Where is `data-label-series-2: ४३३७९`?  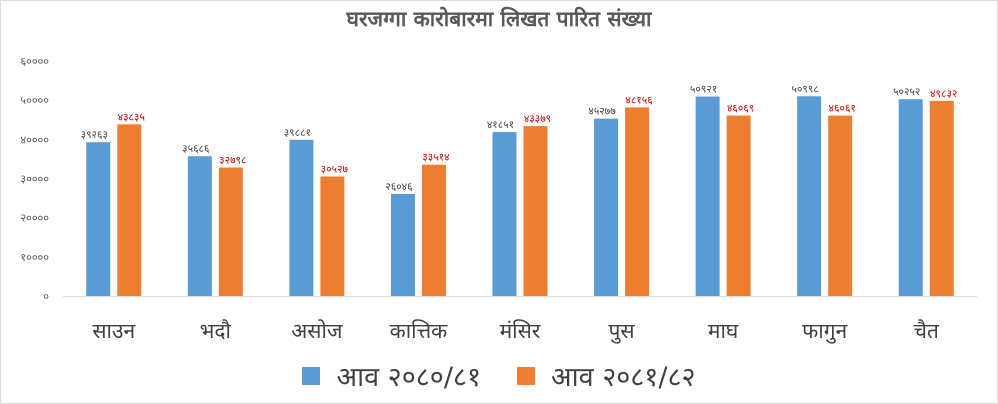 data-label-series-2: ४३३७९ is located at coordinates (537, 119).